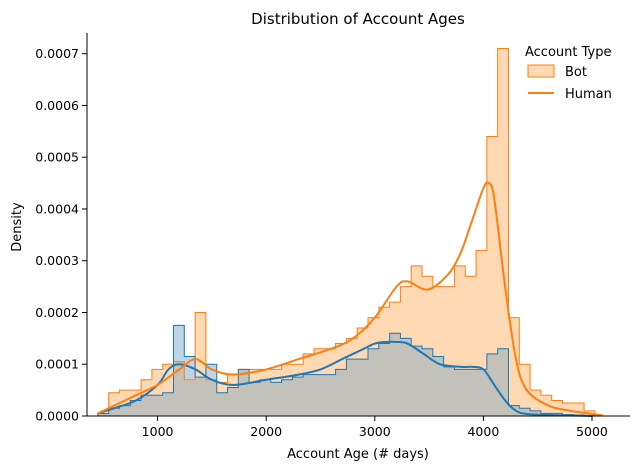 The width and height of the screenshot is (640, 470). Describe the element at coordinates (57, 105) in the screenshot. I see `y-tick-label: 0.0006` at that location.